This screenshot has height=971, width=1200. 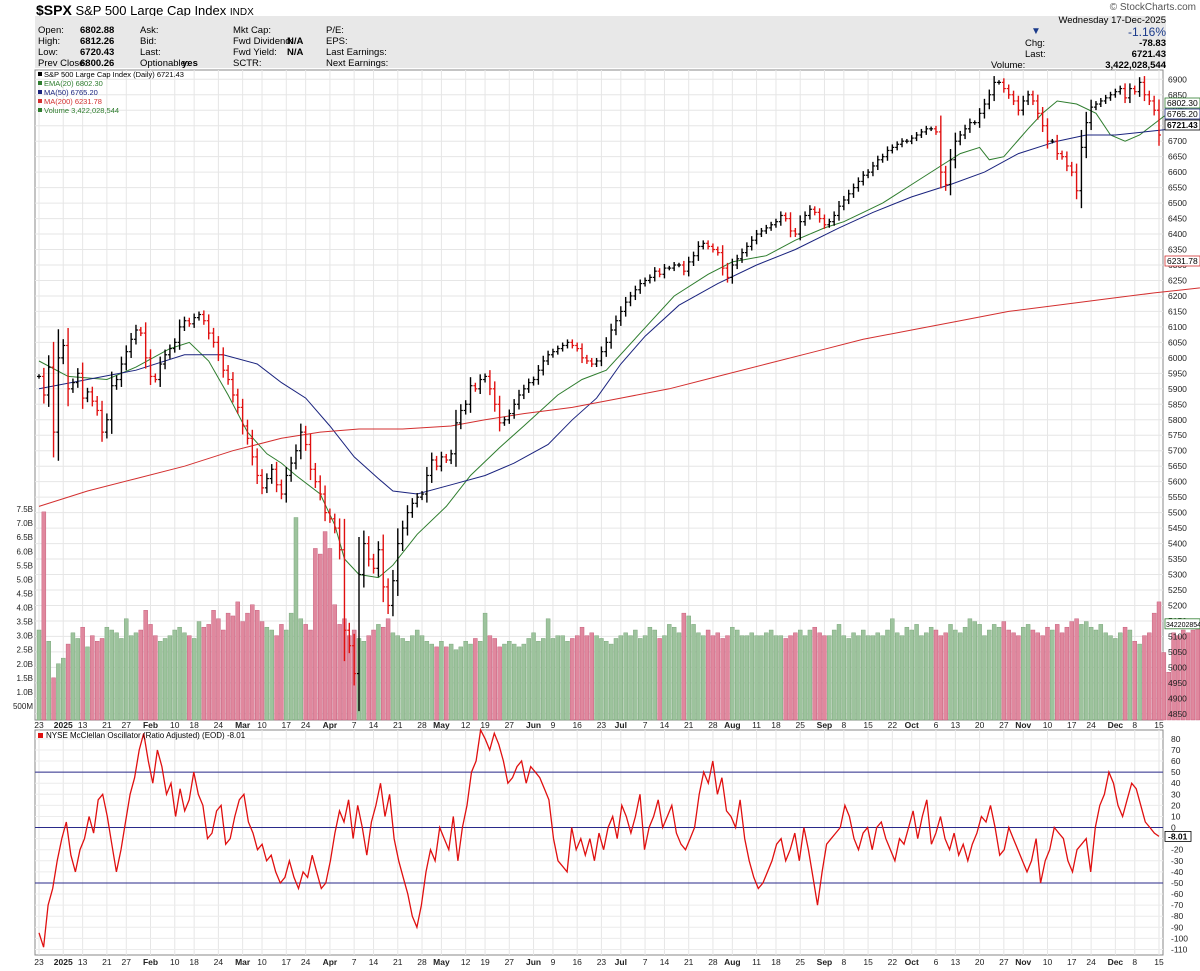 What do you see at coordinates (1036, 31) in the screenshot?
I see `down-arrow-icon: ▼` at bounding box center [1036, 31].